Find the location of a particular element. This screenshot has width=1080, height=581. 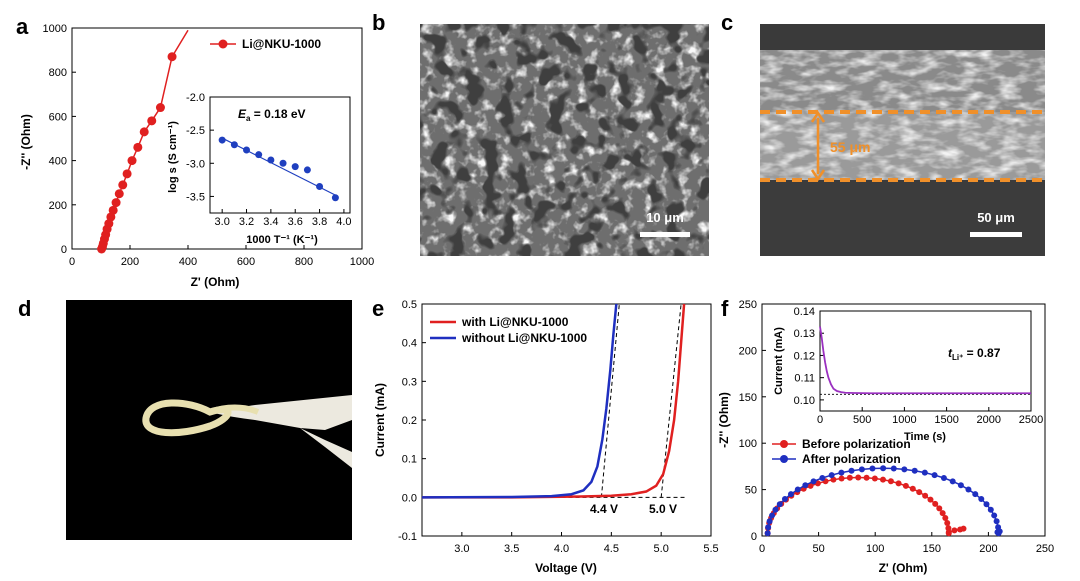

panel-f-legend: Before polarization After polarization is located at coordinates (841, 451).